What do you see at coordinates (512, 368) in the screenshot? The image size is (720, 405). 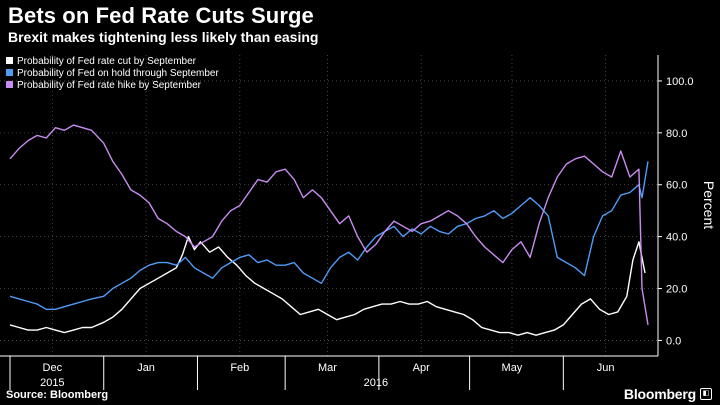 I see `x-tick-label: May` at bounding box center [512, 368].